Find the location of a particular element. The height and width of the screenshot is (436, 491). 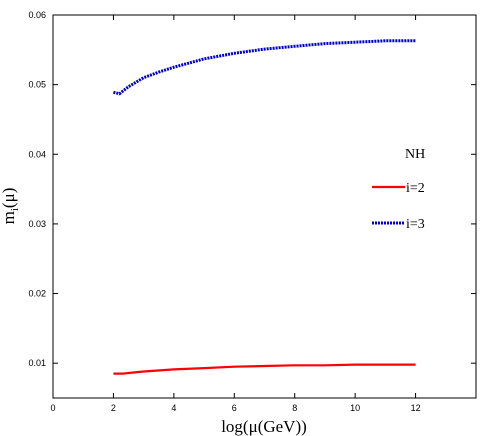

x-tick-label: 12 is located at coordinates (416, 408).